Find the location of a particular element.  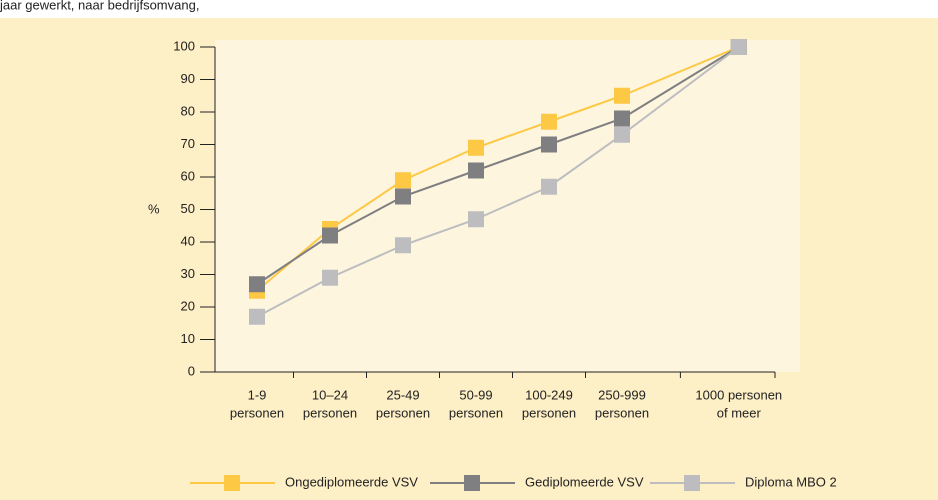

y-tick-label: 60 is located at coordinates (188, 175).